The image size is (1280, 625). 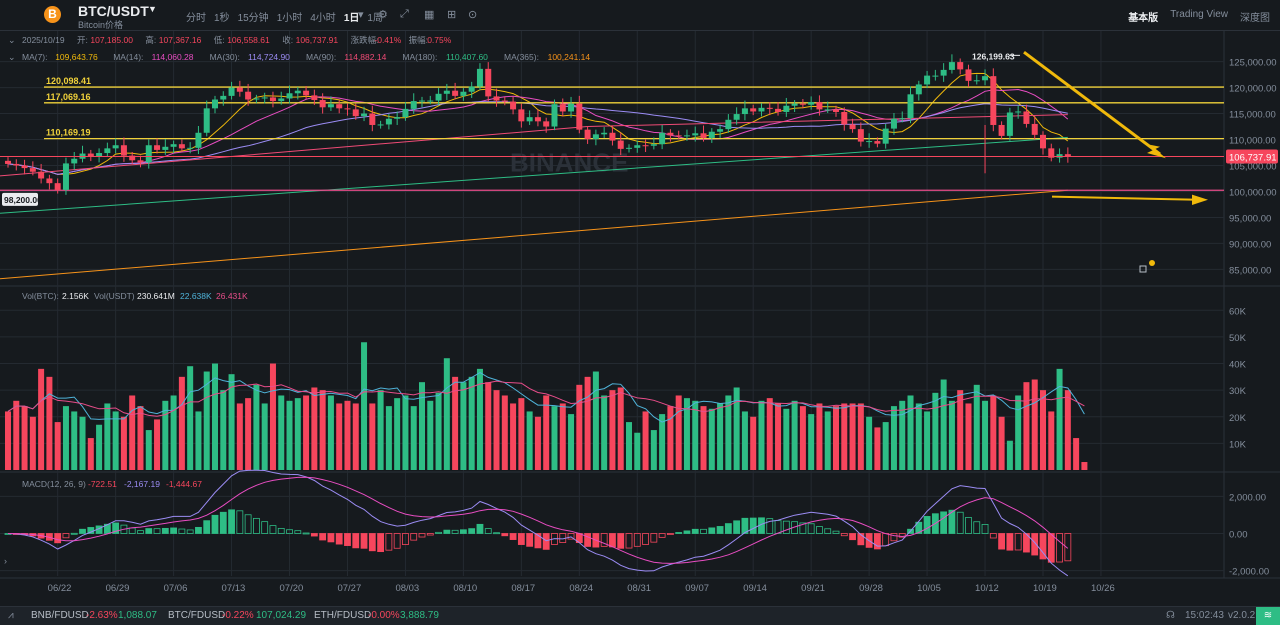 What do you see at coordinates (1255, 18) in the screenshot?
I see `view-depth: 深度图` at bounding box center [1255, 18].